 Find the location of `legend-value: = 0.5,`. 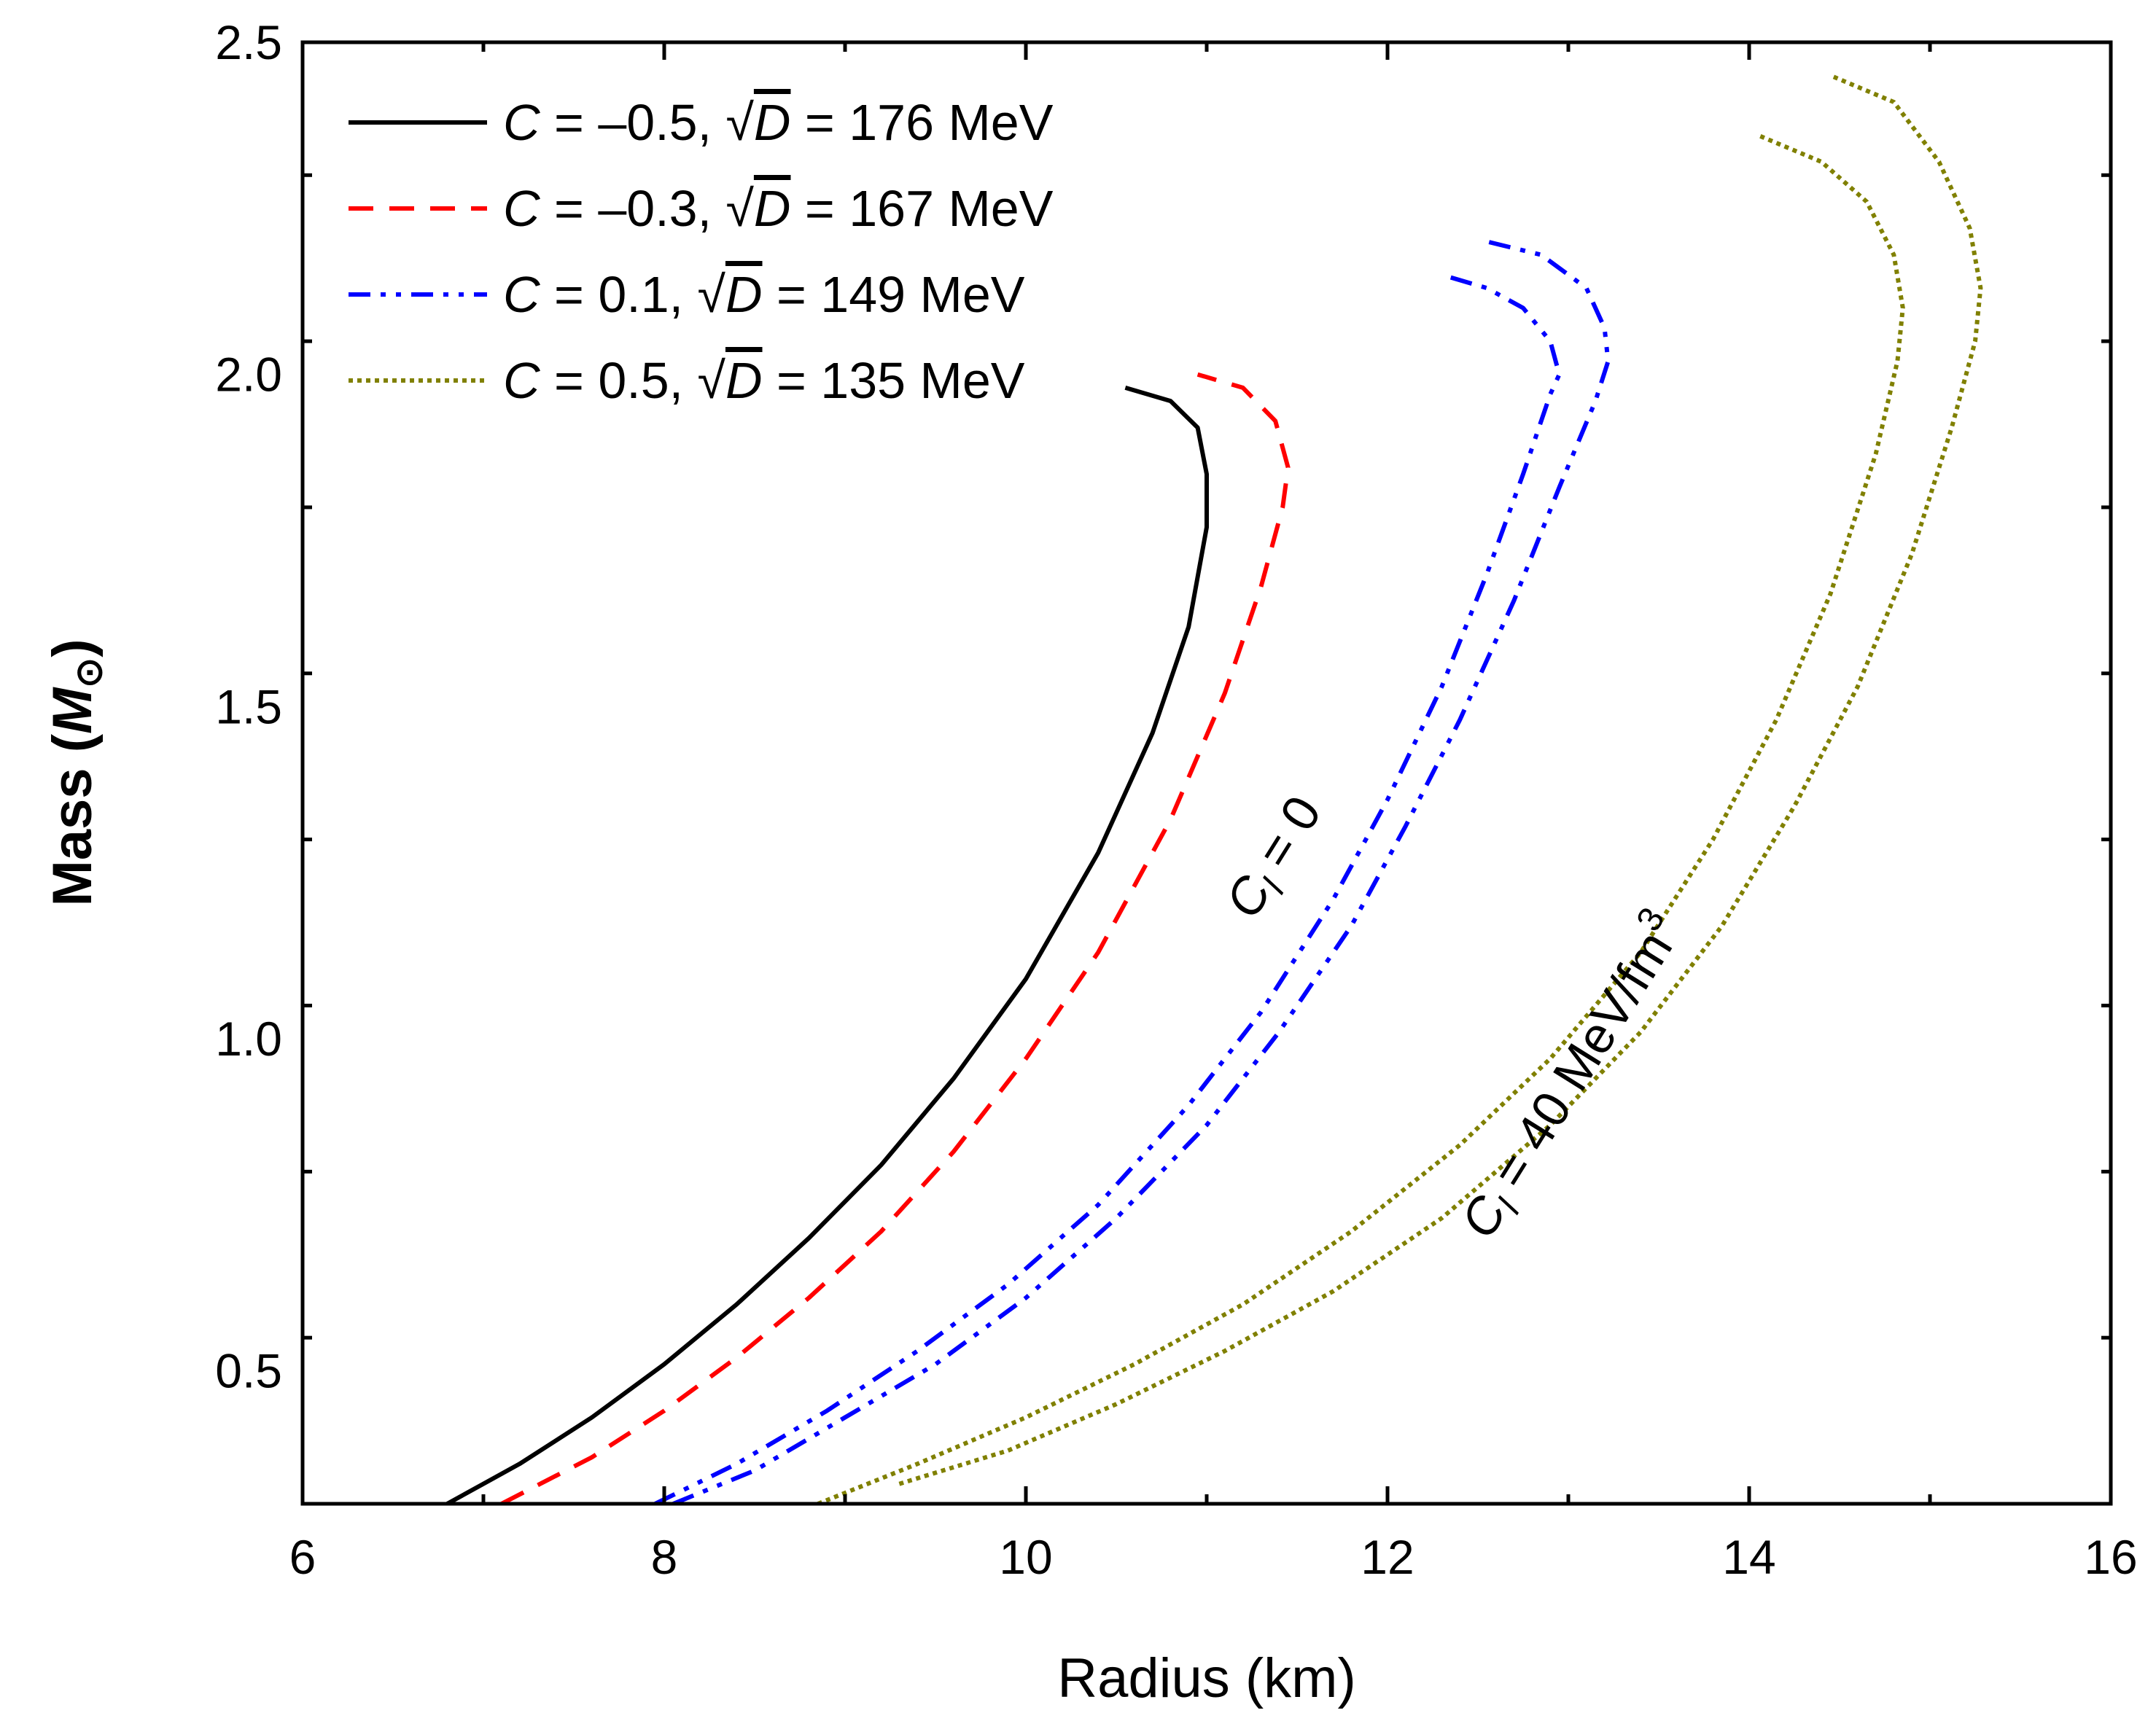

legend-value: = 0.5, is located at coordinates (619, 380).